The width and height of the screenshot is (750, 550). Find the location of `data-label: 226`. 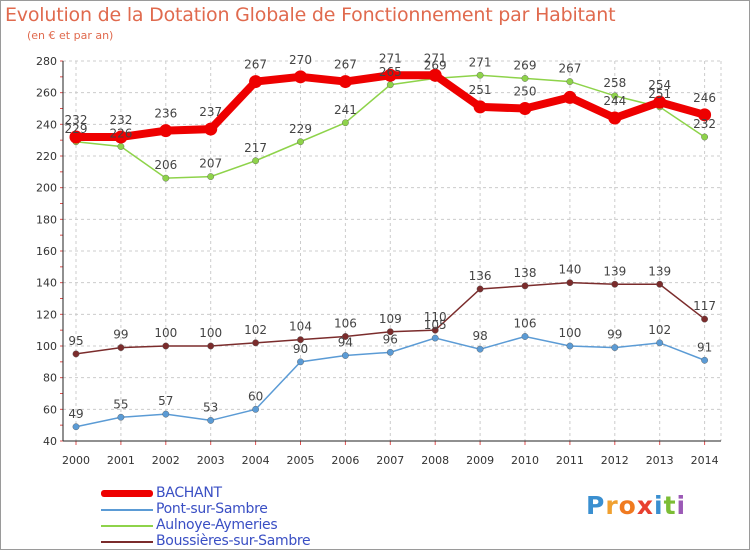

data-label: 226 is located at coordinates (120, 134).